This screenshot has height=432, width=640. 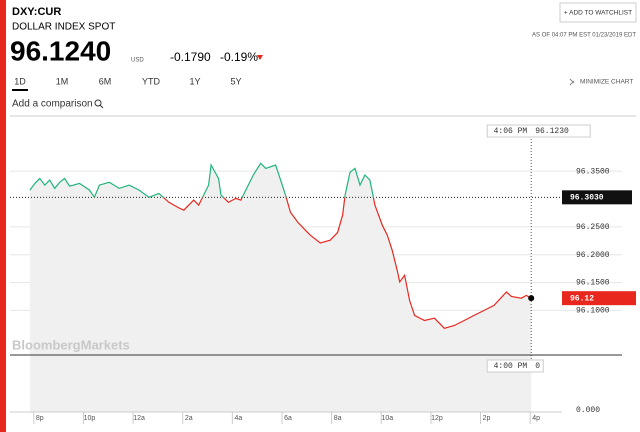 What do you see at coordinates (189, 418) in the screenshot?
I see `x-tick-label: 2a` at bounding box center [189, 418].